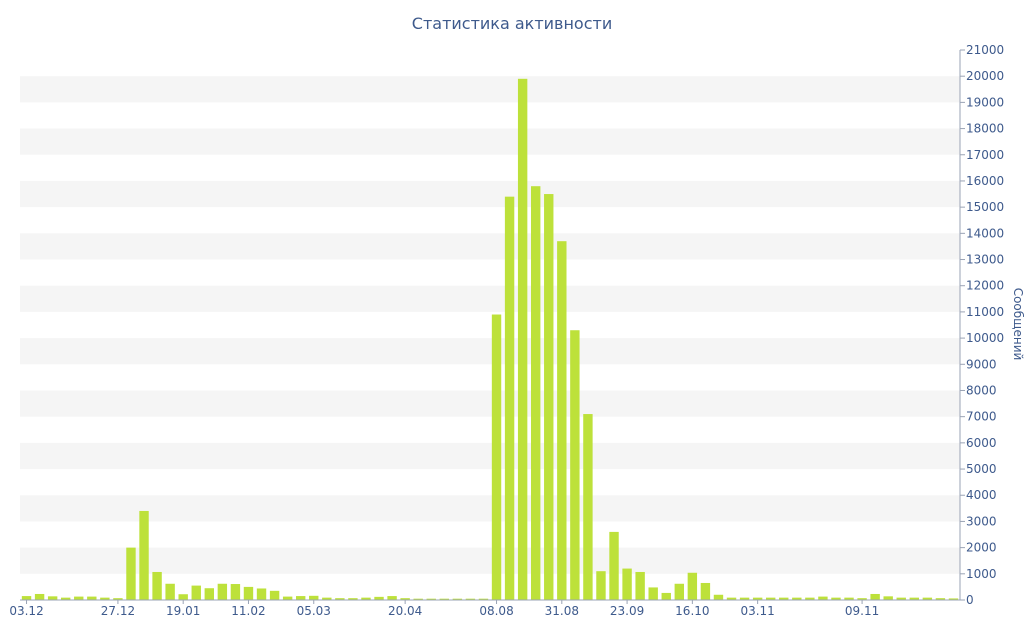 The height and width of the screenshot is (640, 1024). I want to click on x-tick-label: 16.10, so click(692, 611).